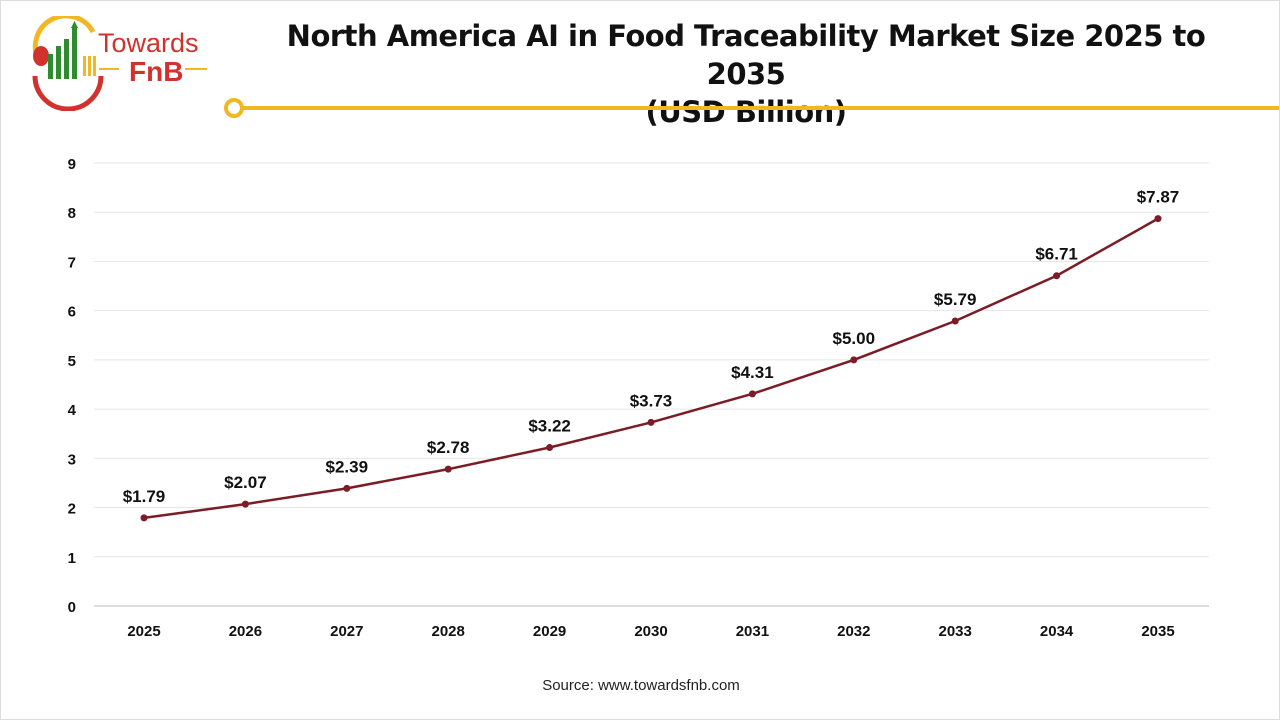 The height and width of the screenshot is (720, 1280). Describe the element at coordinates (72, 361) in the screenshot. I see `y-tick-label: 5` at that location.